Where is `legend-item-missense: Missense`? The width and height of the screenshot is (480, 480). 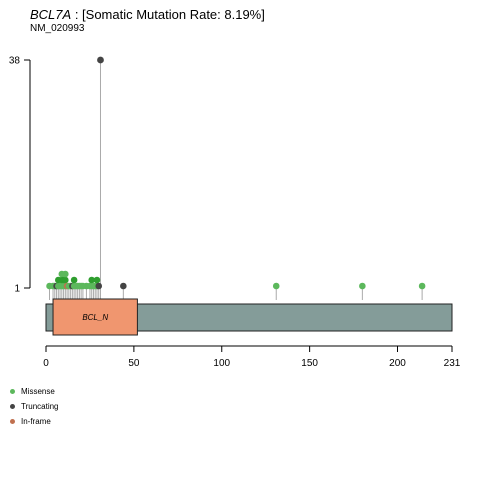
legend-item-missense: Missense is located at coordinates (34, 391).